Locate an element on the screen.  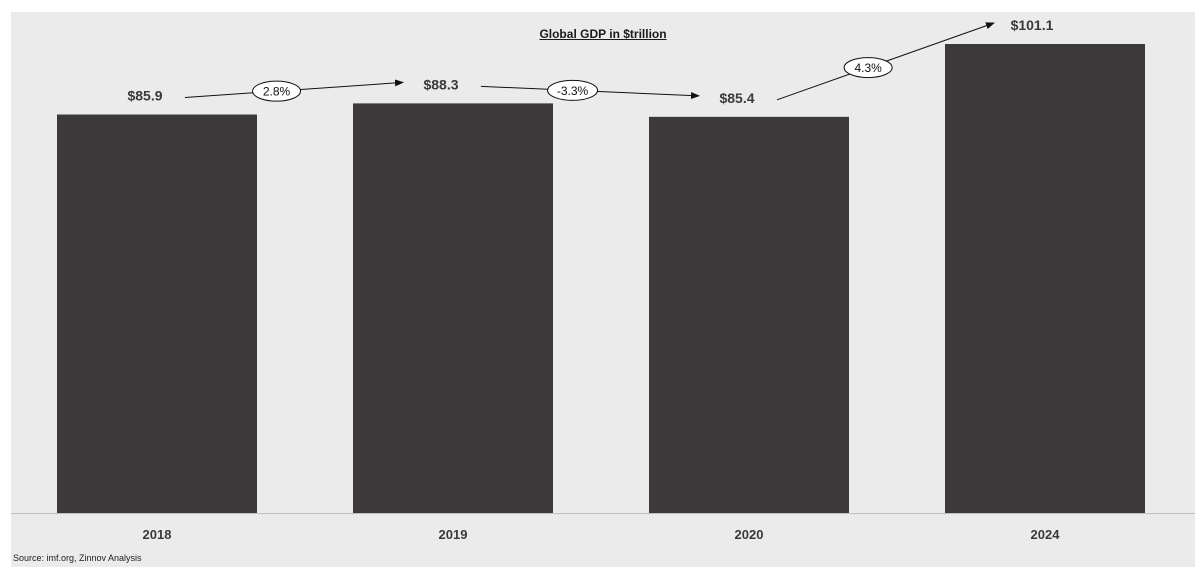
x-tick-label-2018: 2018 is located at coordinates (157, 534).